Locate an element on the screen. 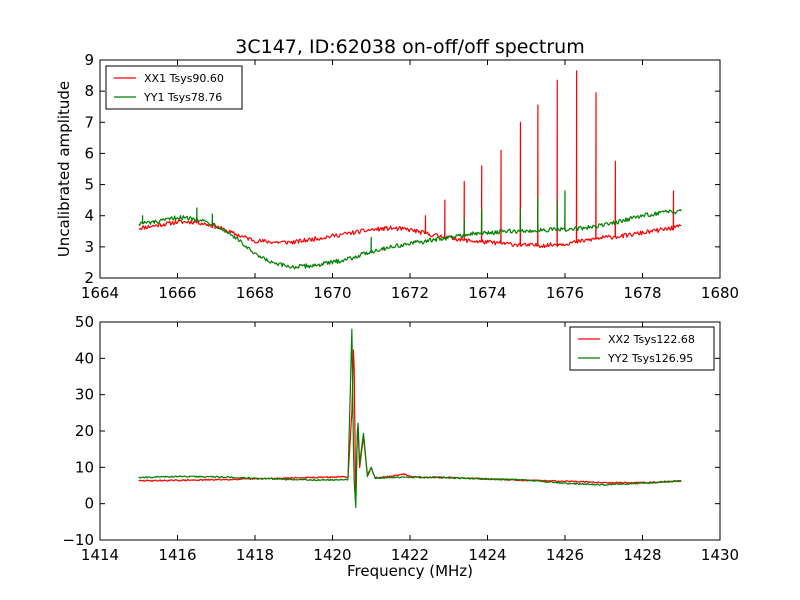 This screenshot has width=800, height=600. y-tick-label: 30 is located at coordinates (84, 395).